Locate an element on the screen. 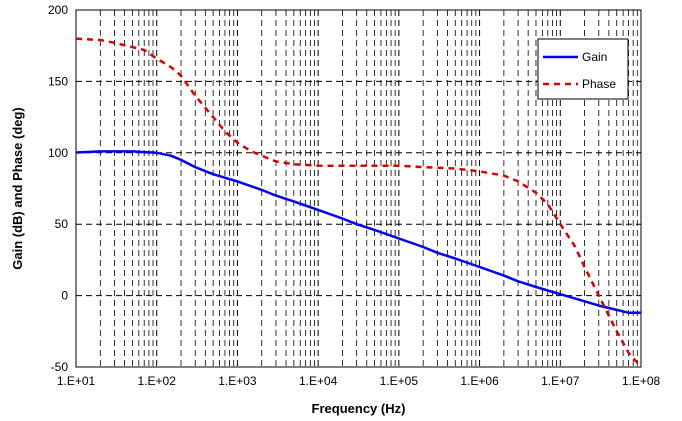 The height and width of the screenshot is (421, 682). y-tick-label: -50 is located at coordinates (60, 367).